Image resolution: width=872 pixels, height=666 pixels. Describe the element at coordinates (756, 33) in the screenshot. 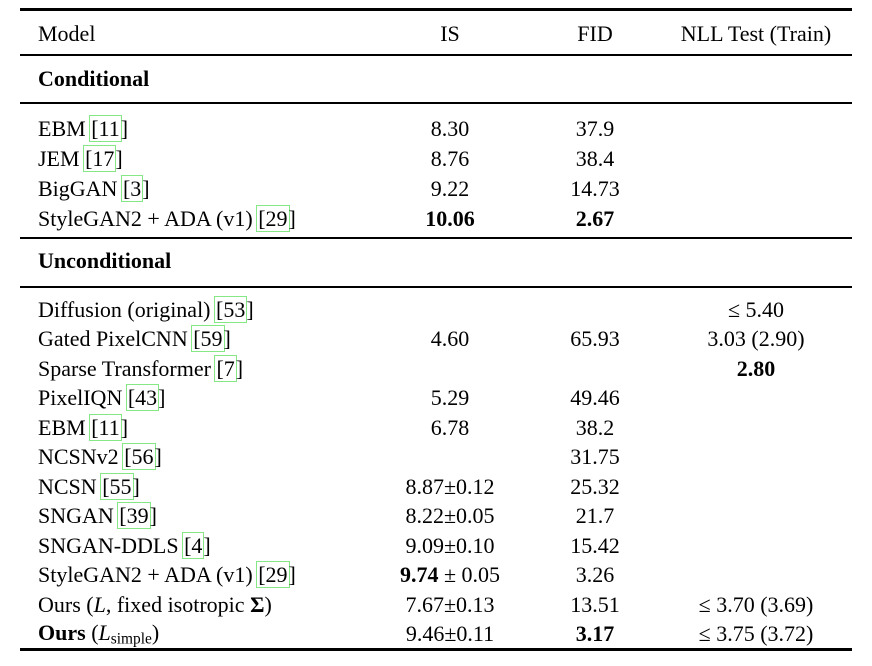

I see `column-header-nll: NLL Test (Train)` at that location.